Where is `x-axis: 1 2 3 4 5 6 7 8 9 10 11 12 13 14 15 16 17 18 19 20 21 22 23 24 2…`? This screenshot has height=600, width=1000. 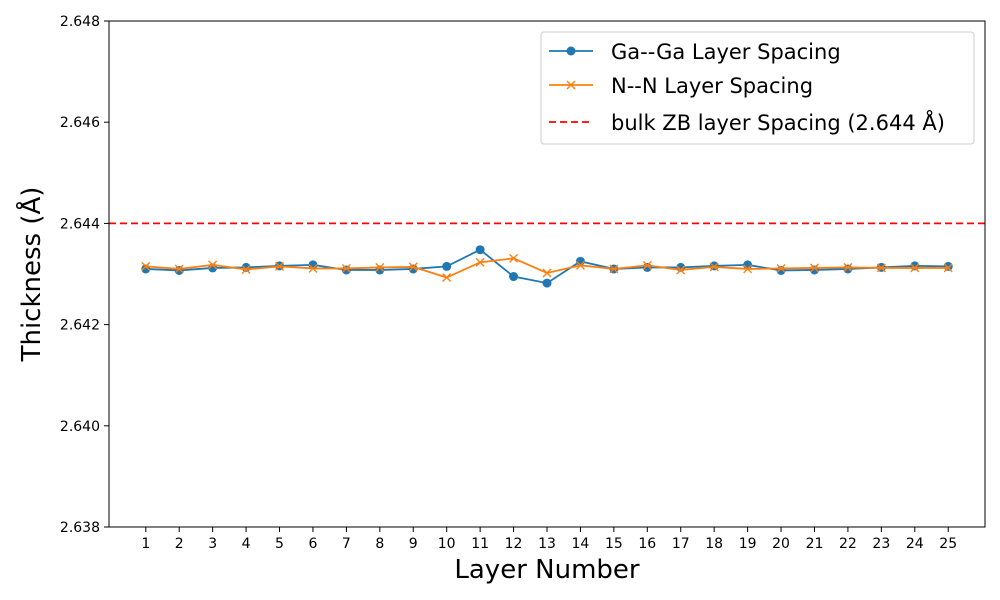 x-axis: 1 2 3 4 5 6 7 8 9 10 11 12 13 14 15 16 17 18 19 20 21 22 23 24 2… is located at coordinates (549, 539).